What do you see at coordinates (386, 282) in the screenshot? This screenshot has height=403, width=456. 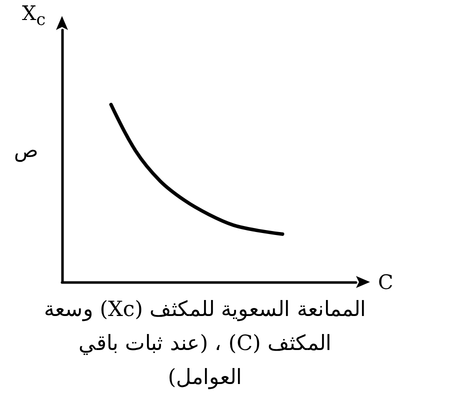 I see `x-axis-title: C` at bounding box center [386, 282].